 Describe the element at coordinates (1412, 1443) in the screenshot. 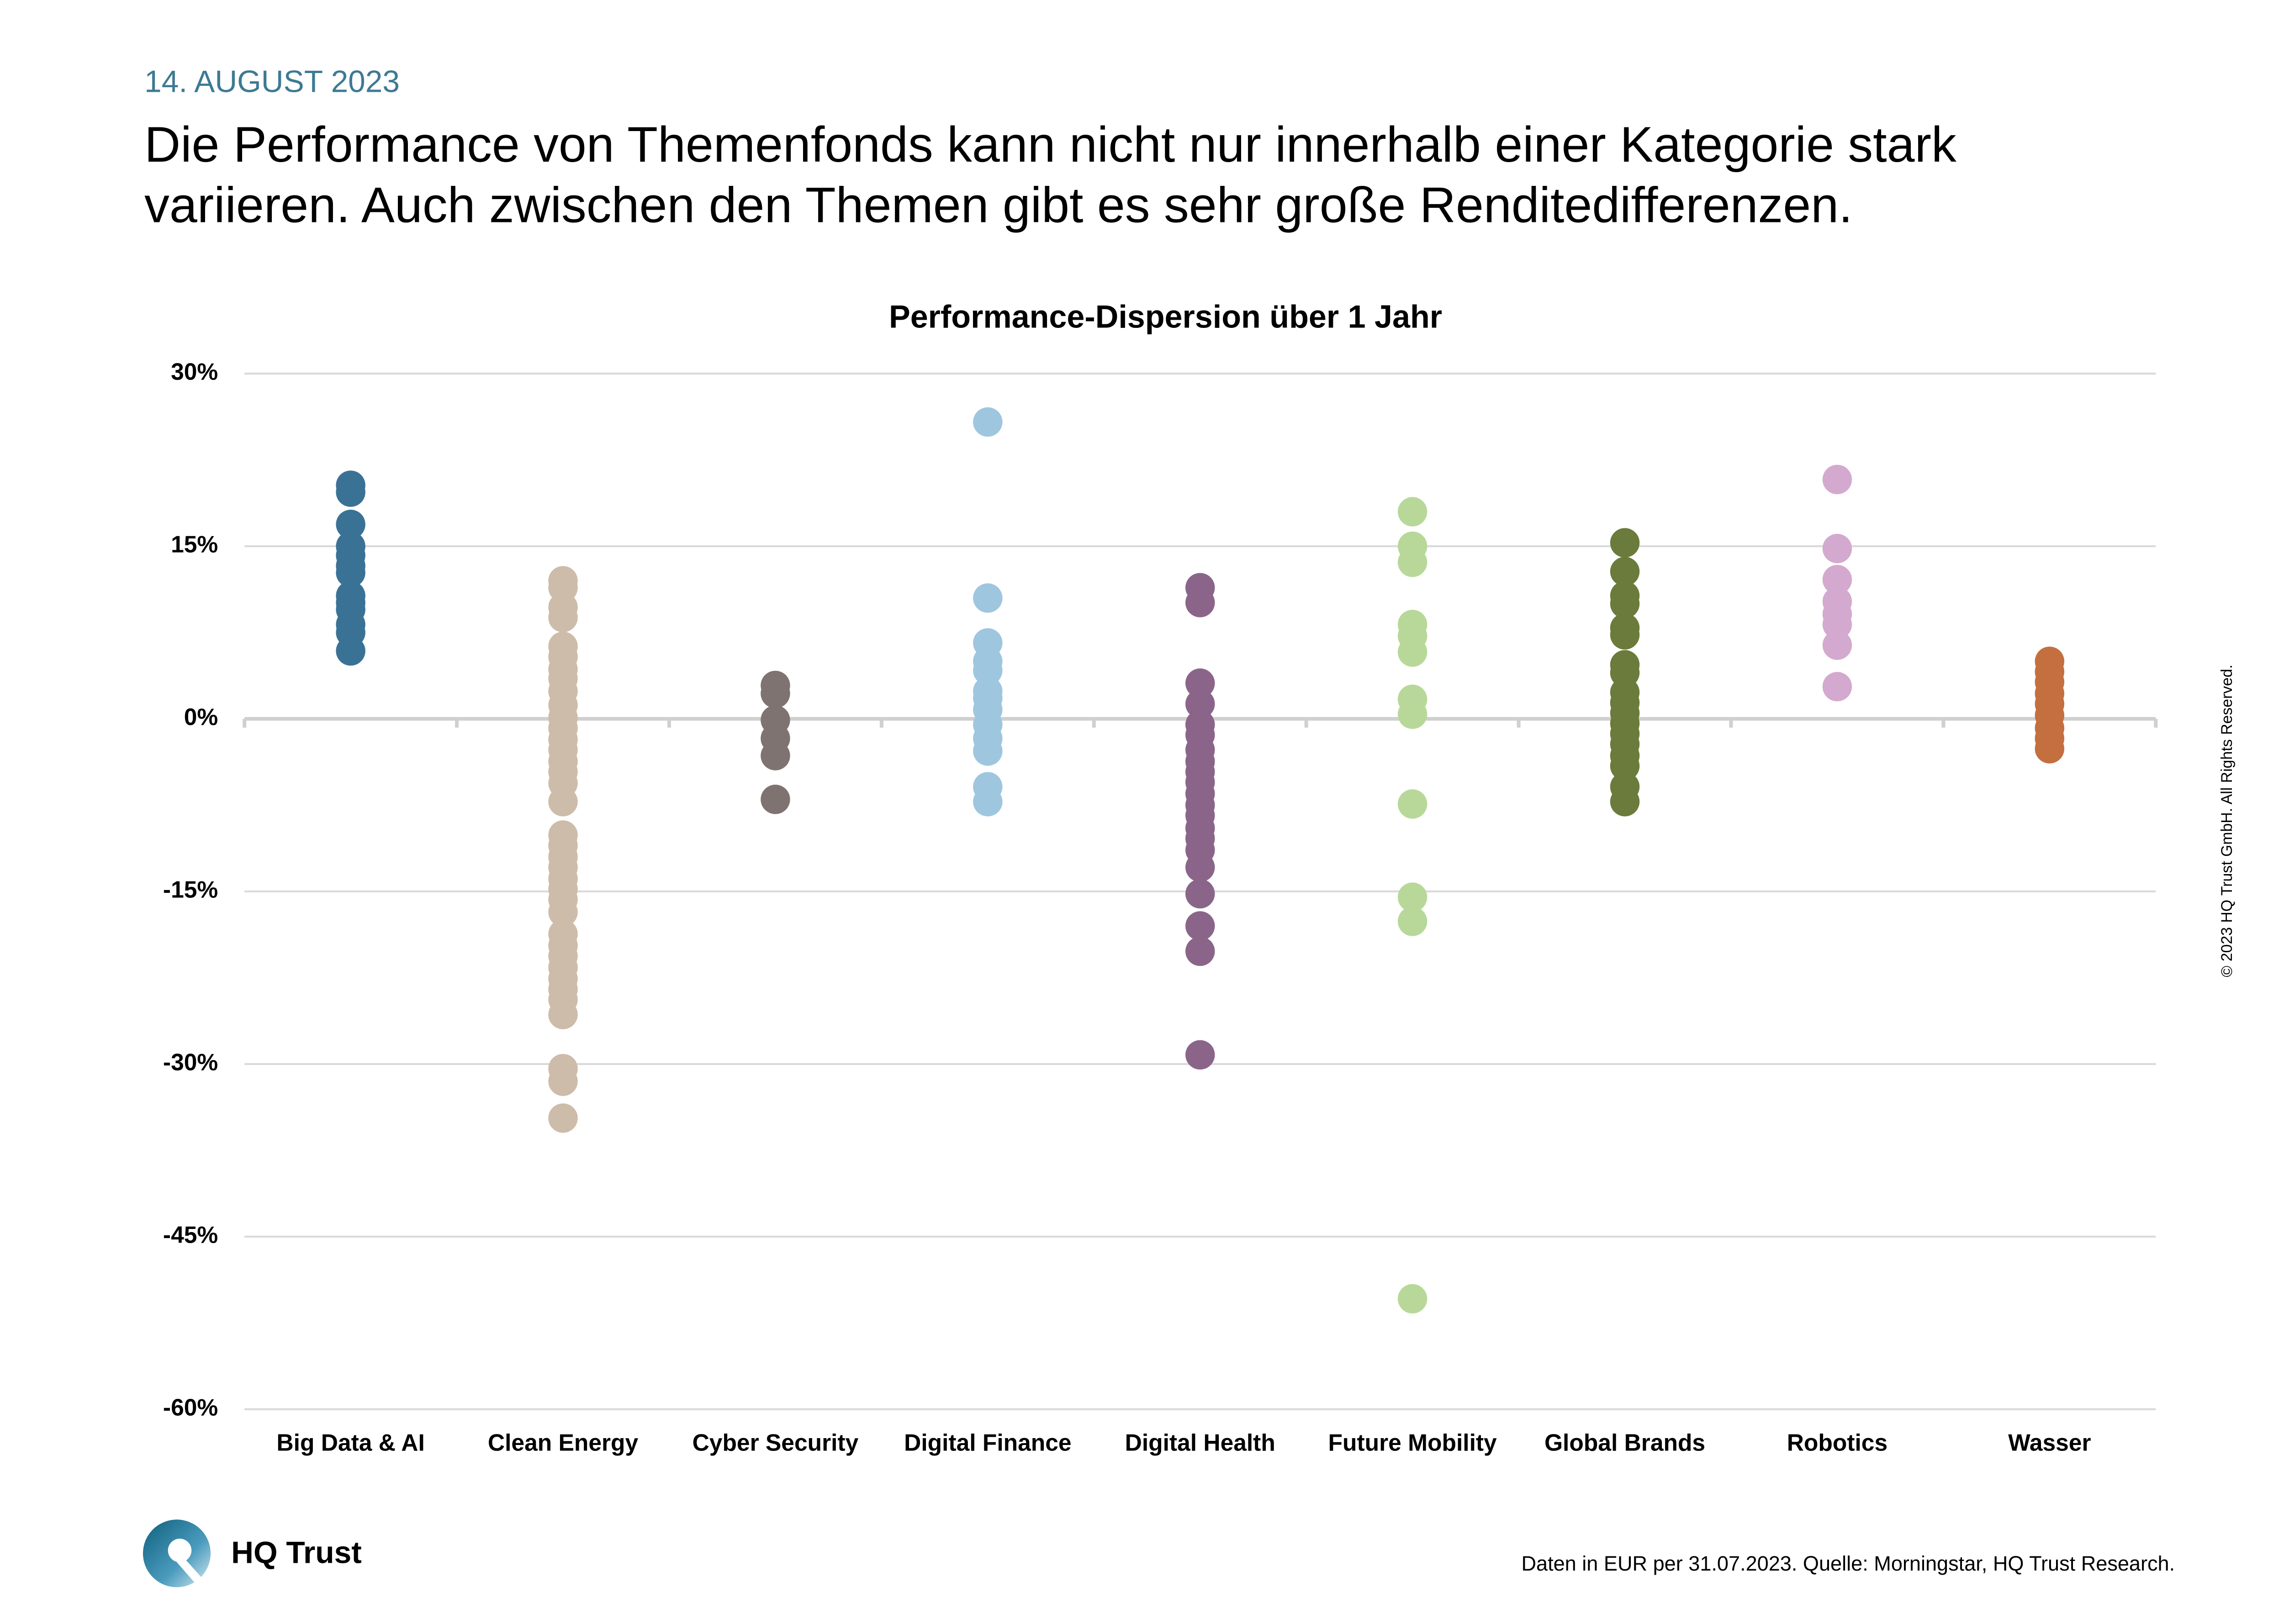

I see `x-tick-label: Future Mobility` at that location.